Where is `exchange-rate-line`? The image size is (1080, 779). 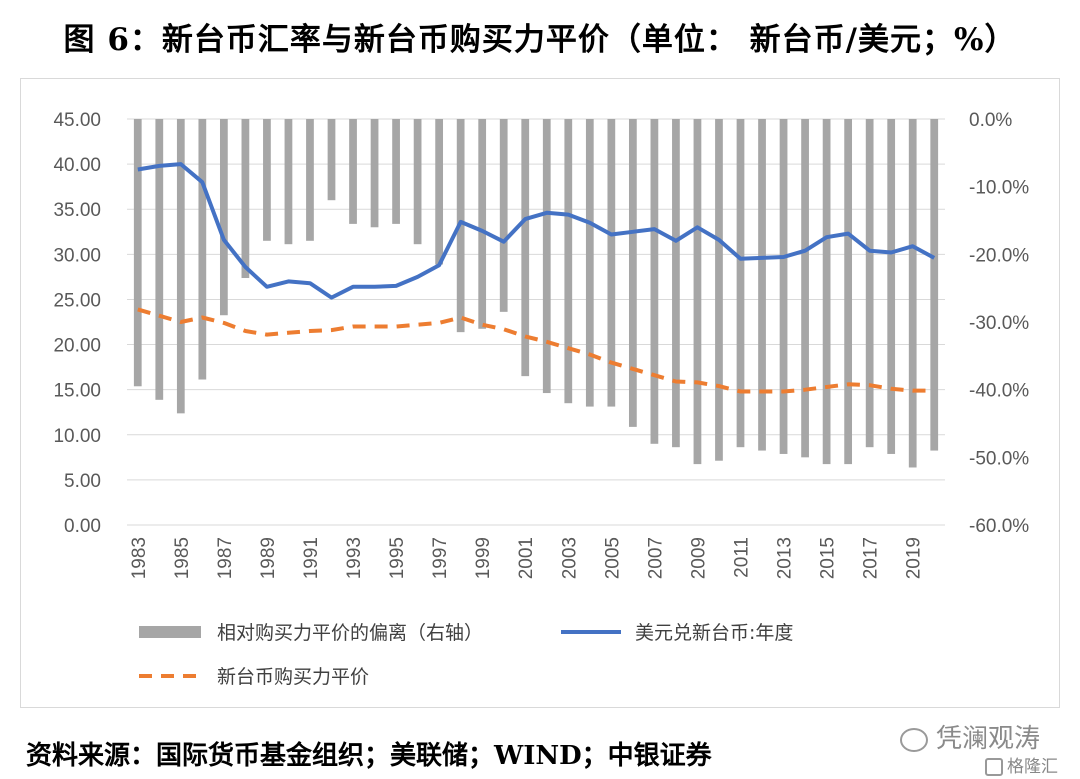 exchange-rate-line is located at coordinates (536, 231).